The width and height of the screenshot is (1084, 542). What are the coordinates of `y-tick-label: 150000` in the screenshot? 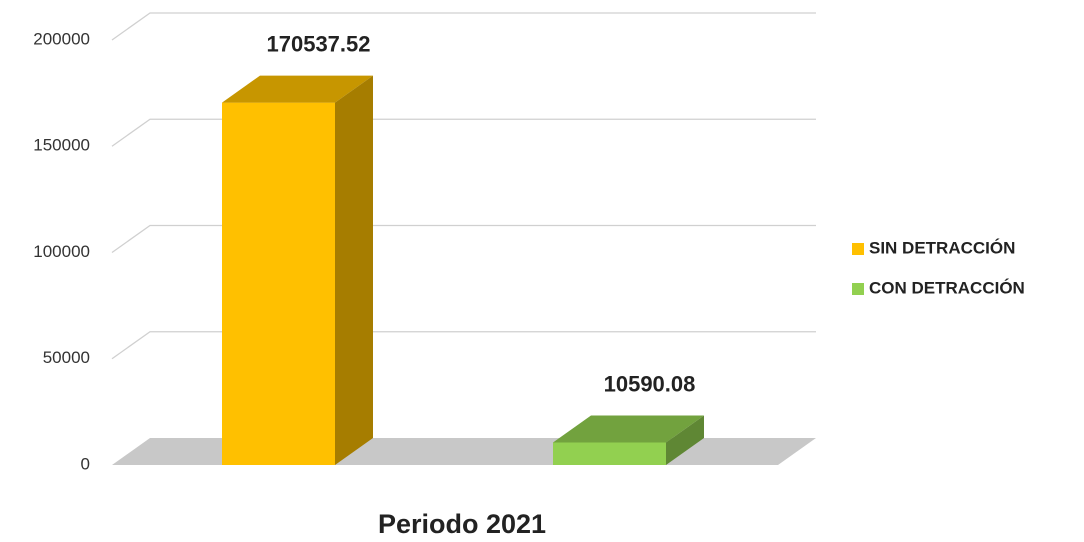 It's located at (61, 145).